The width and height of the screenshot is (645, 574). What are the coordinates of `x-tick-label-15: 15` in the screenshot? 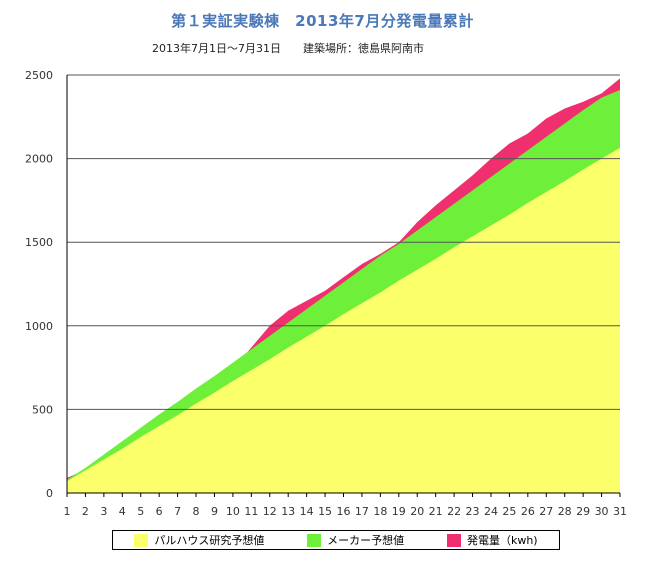 It's located at (325, 511).